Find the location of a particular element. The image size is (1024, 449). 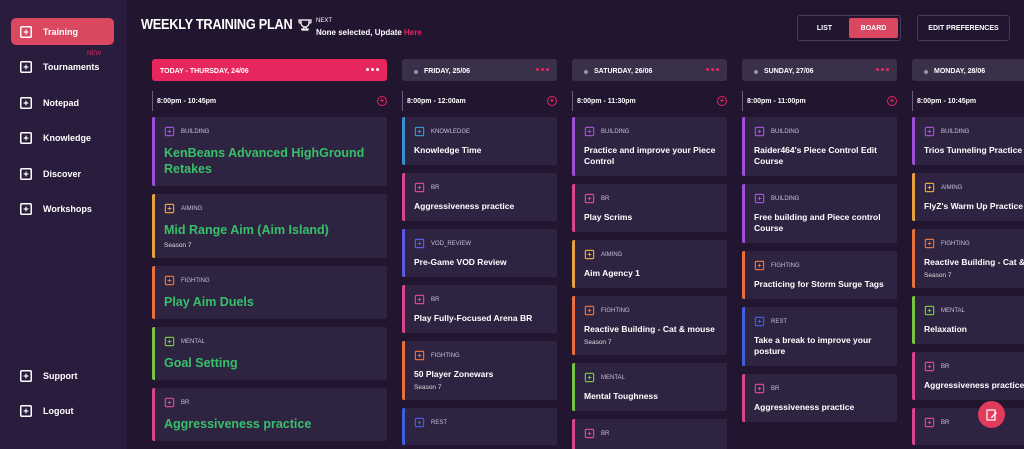

nav-item: Logout is located at coordinates (62, 411).